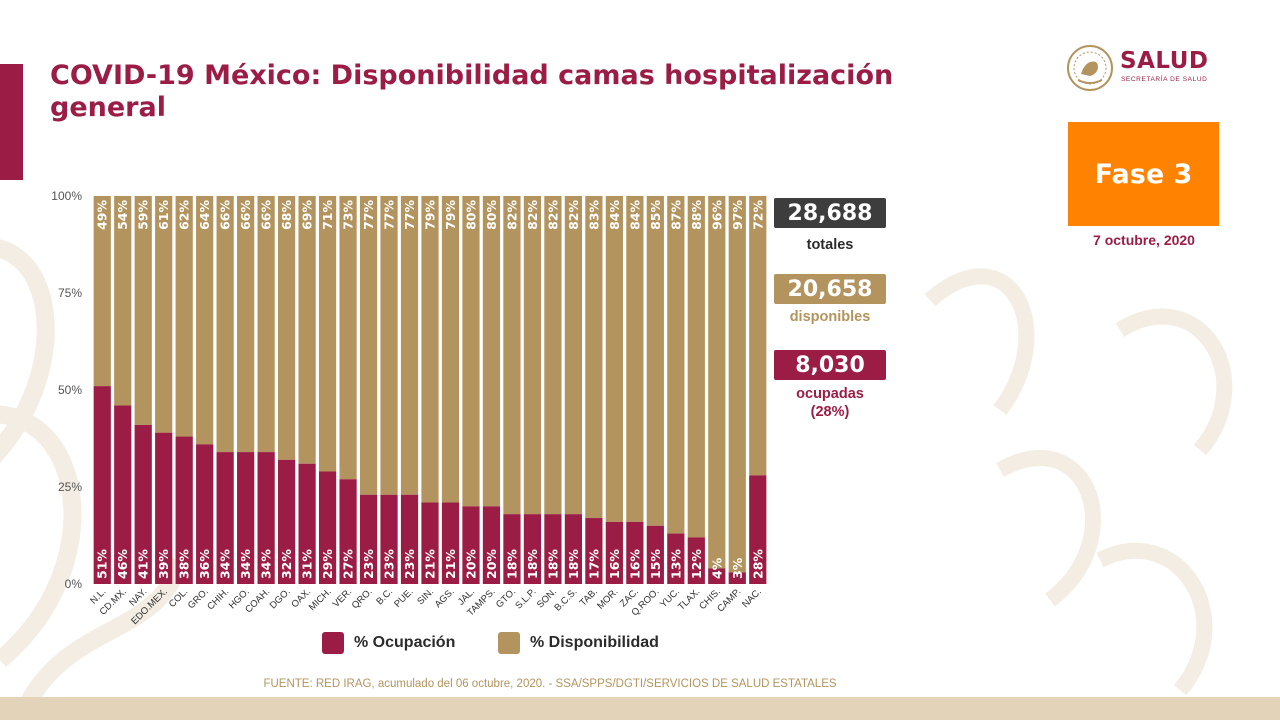 The width and height of the screenshot is (1280, 720). I want to click on x-tick-label: TLAX., so click(689, 599).